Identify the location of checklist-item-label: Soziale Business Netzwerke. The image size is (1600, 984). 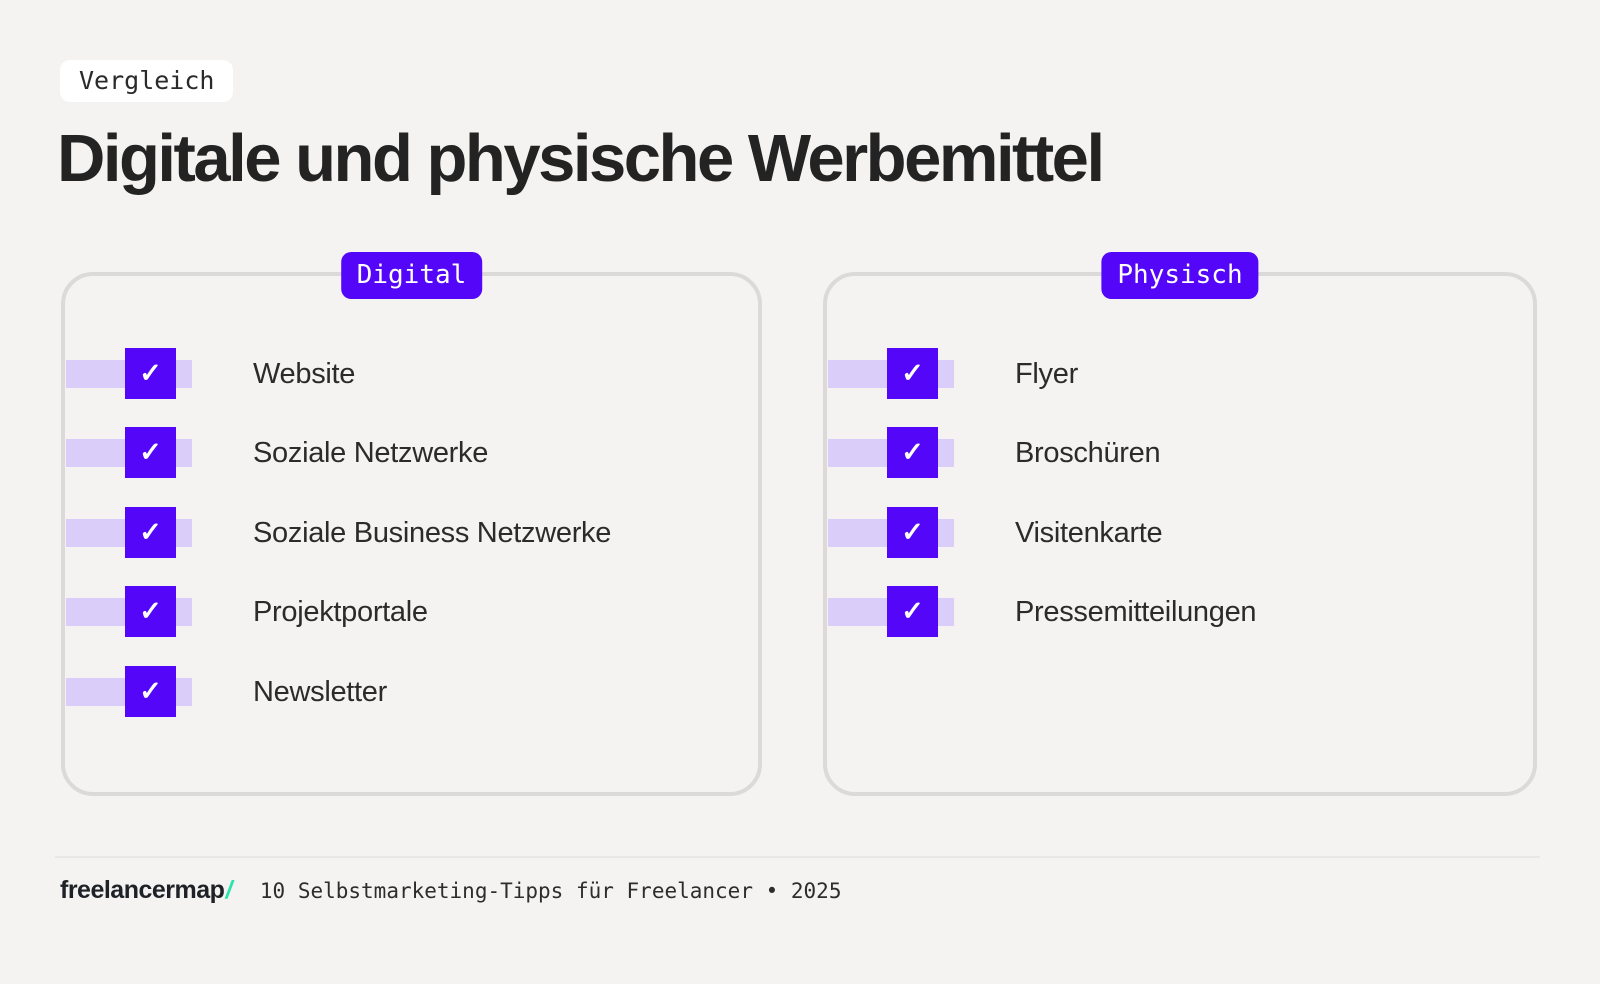
(432, 533).